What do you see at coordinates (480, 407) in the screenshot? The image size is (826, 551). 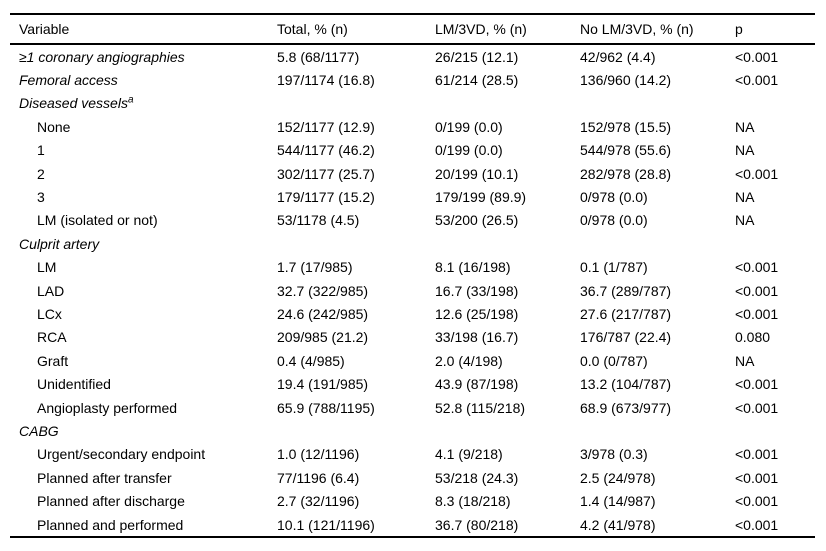 I see `lm3vd-cell: 52.8 (115/218)` at bounding box center [480, 407].